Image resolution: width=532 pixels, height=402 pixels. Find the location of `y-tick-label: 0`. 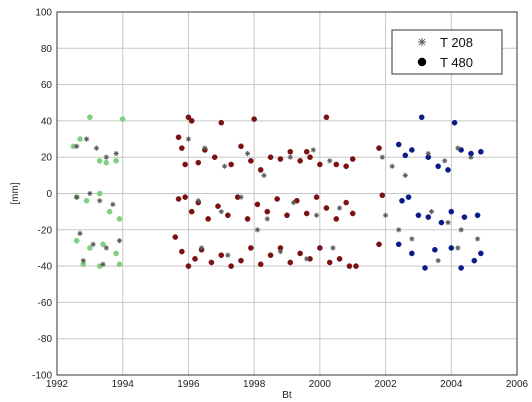

y-tick-label: 0 is located at coordinates (49, 194).